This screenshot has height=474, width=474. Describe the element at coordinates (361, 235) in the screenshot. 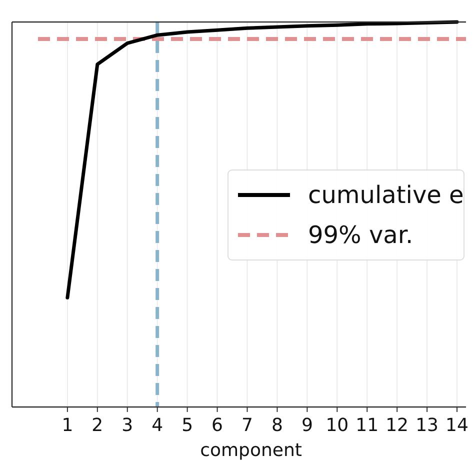

I see `legend-label: 99% var.` at that location.